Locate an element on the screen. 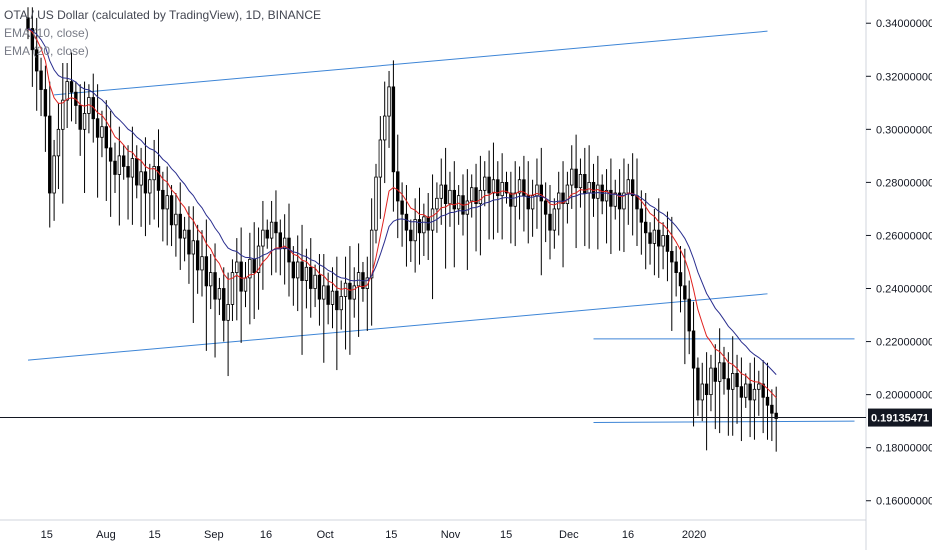 The height and width of the screenshot is (550, 932). trendline-lower-channel is located at coordinates (397, 327).